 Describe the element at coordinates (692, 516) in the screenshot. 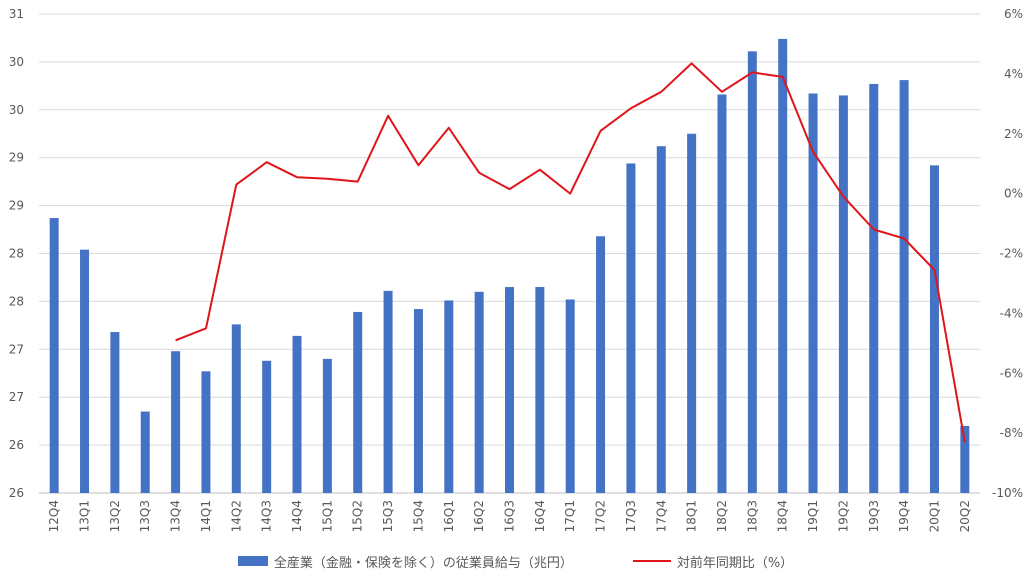

I see `x-tick-label: 18Q1` at that location.